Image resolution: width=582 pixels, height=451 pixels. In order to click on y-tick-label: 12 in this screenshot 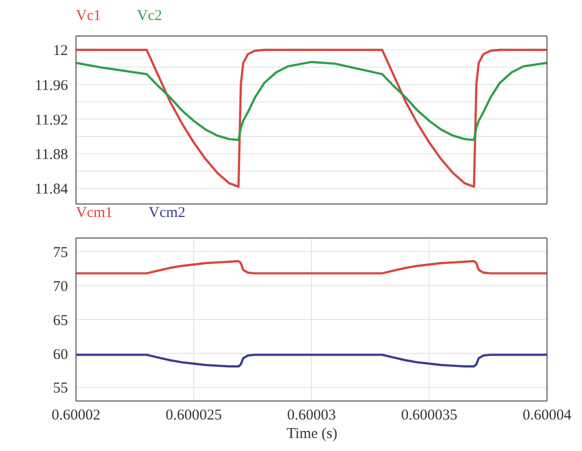, I will do `click(60, 51)`.